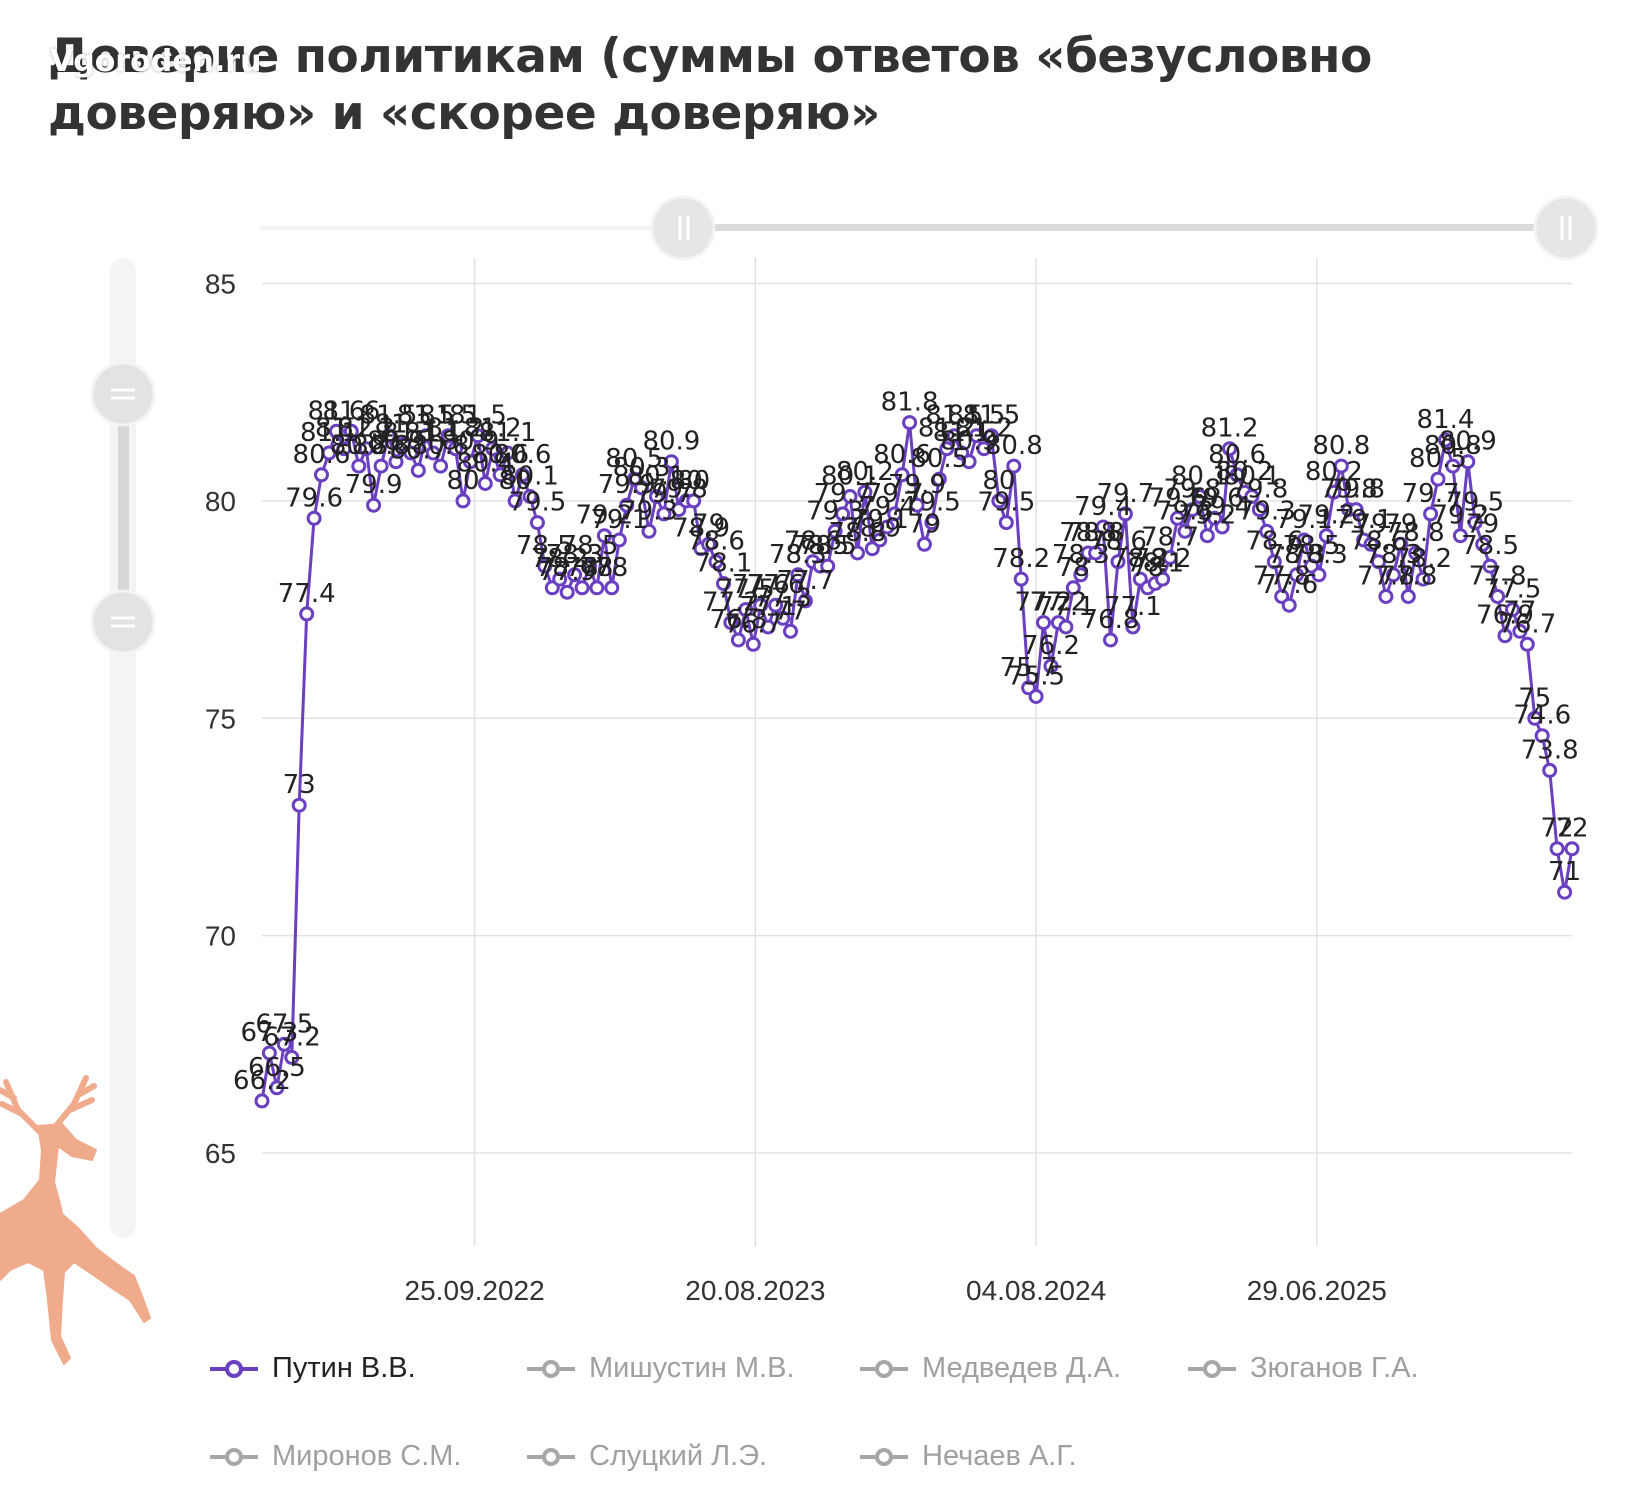 The height and width of the screenshot is (1507, 1645). Describe the element at coordinates (123, 394) in the screenshot. I see `y-range-handle-top` at that location.